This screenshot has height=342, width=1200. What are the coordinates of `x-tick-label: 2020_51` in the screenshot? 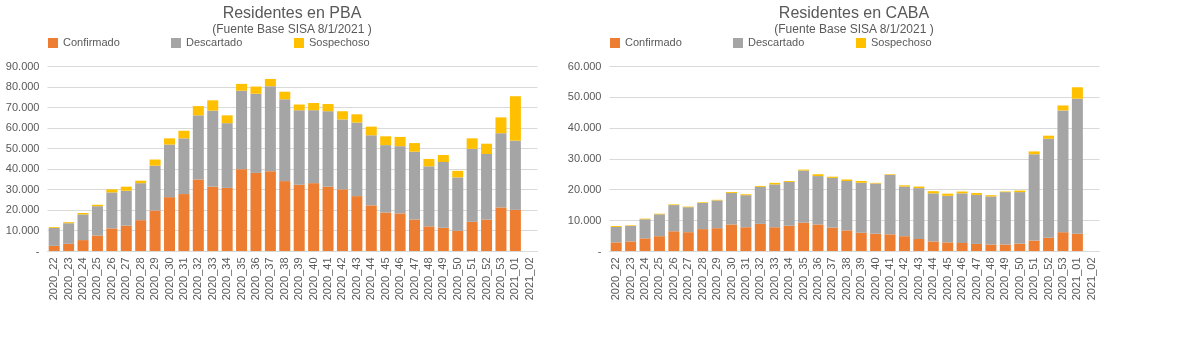 It's located at (1033, 279).